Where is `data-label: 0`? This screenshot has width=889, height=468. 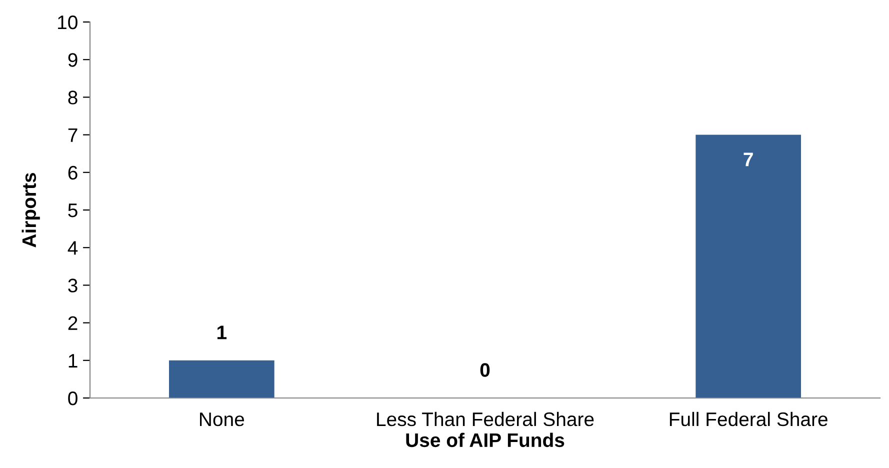 data-label: 0 is located at coordinates (485, 370).